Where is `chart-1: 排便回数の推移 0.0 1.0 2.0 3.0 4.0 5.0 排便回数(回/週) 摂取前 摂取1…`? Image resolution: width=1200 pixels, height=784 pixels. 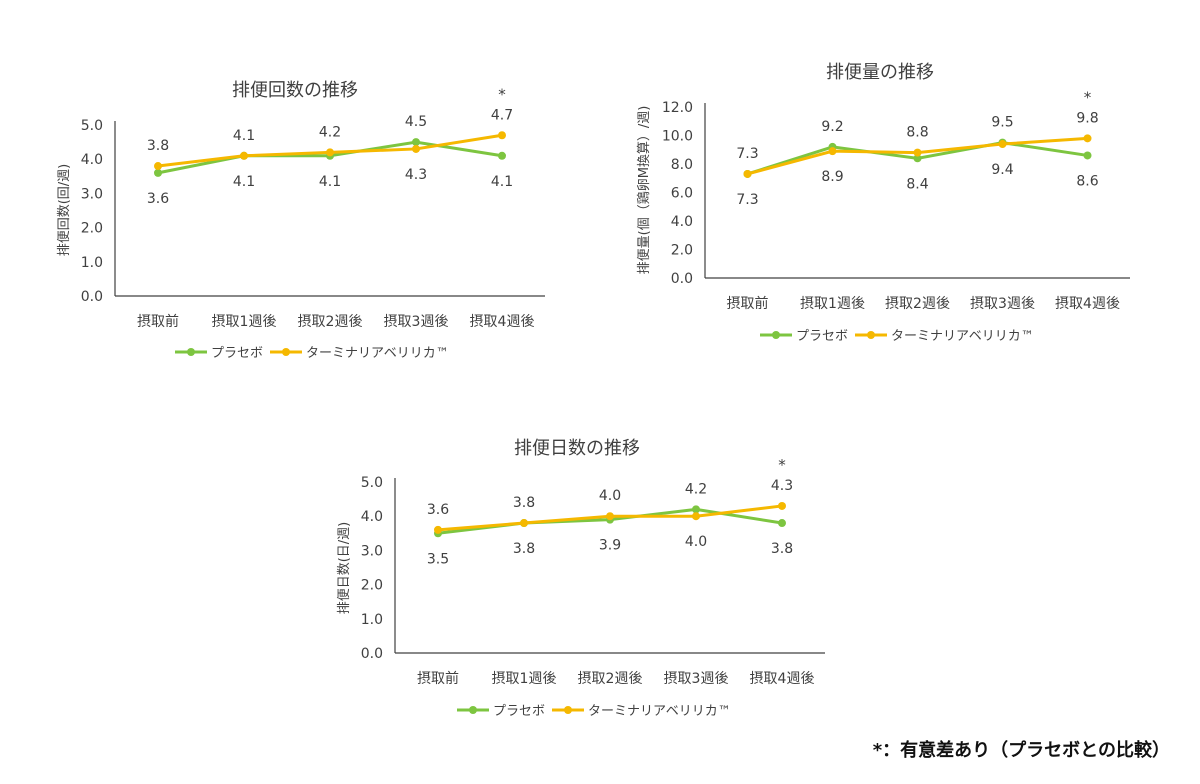
chart-1: 排便回数の推移 0.0 1.0 2.0 3.0 4.0 5.0 排便回数(回/週) 摂取前 摂取1… is located at coordinates (301, 220).